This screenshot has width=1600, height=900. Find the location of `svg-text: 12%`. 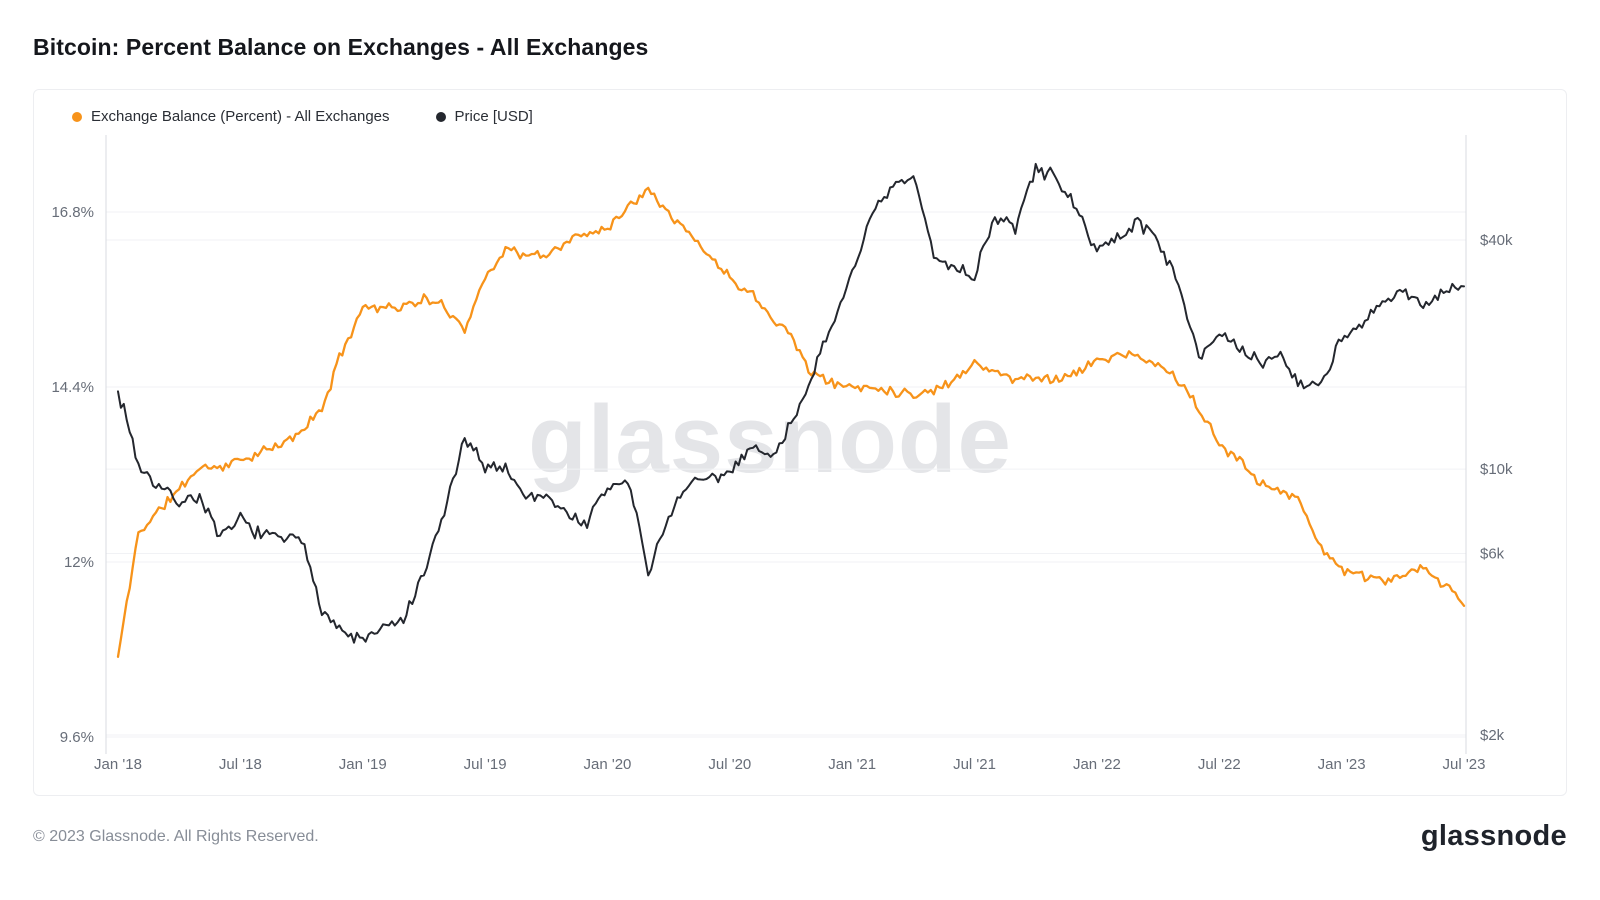

svg-text: 12% is located at coordinates (79, 562).